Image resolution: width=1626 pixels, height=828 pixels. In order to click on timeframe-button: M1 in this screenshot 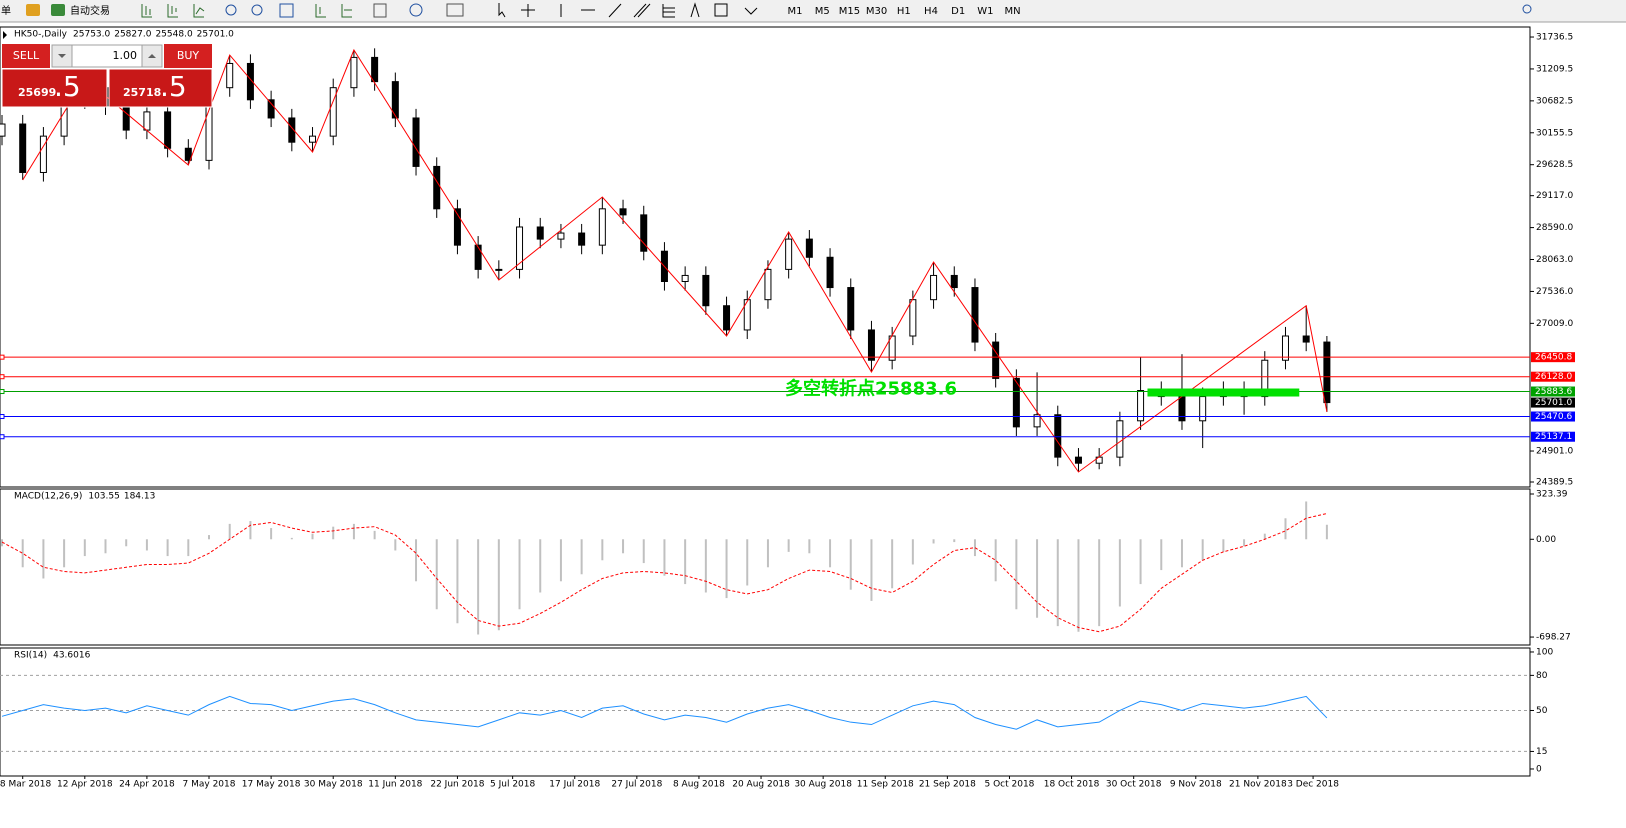, I will do `click(795, 11)`.